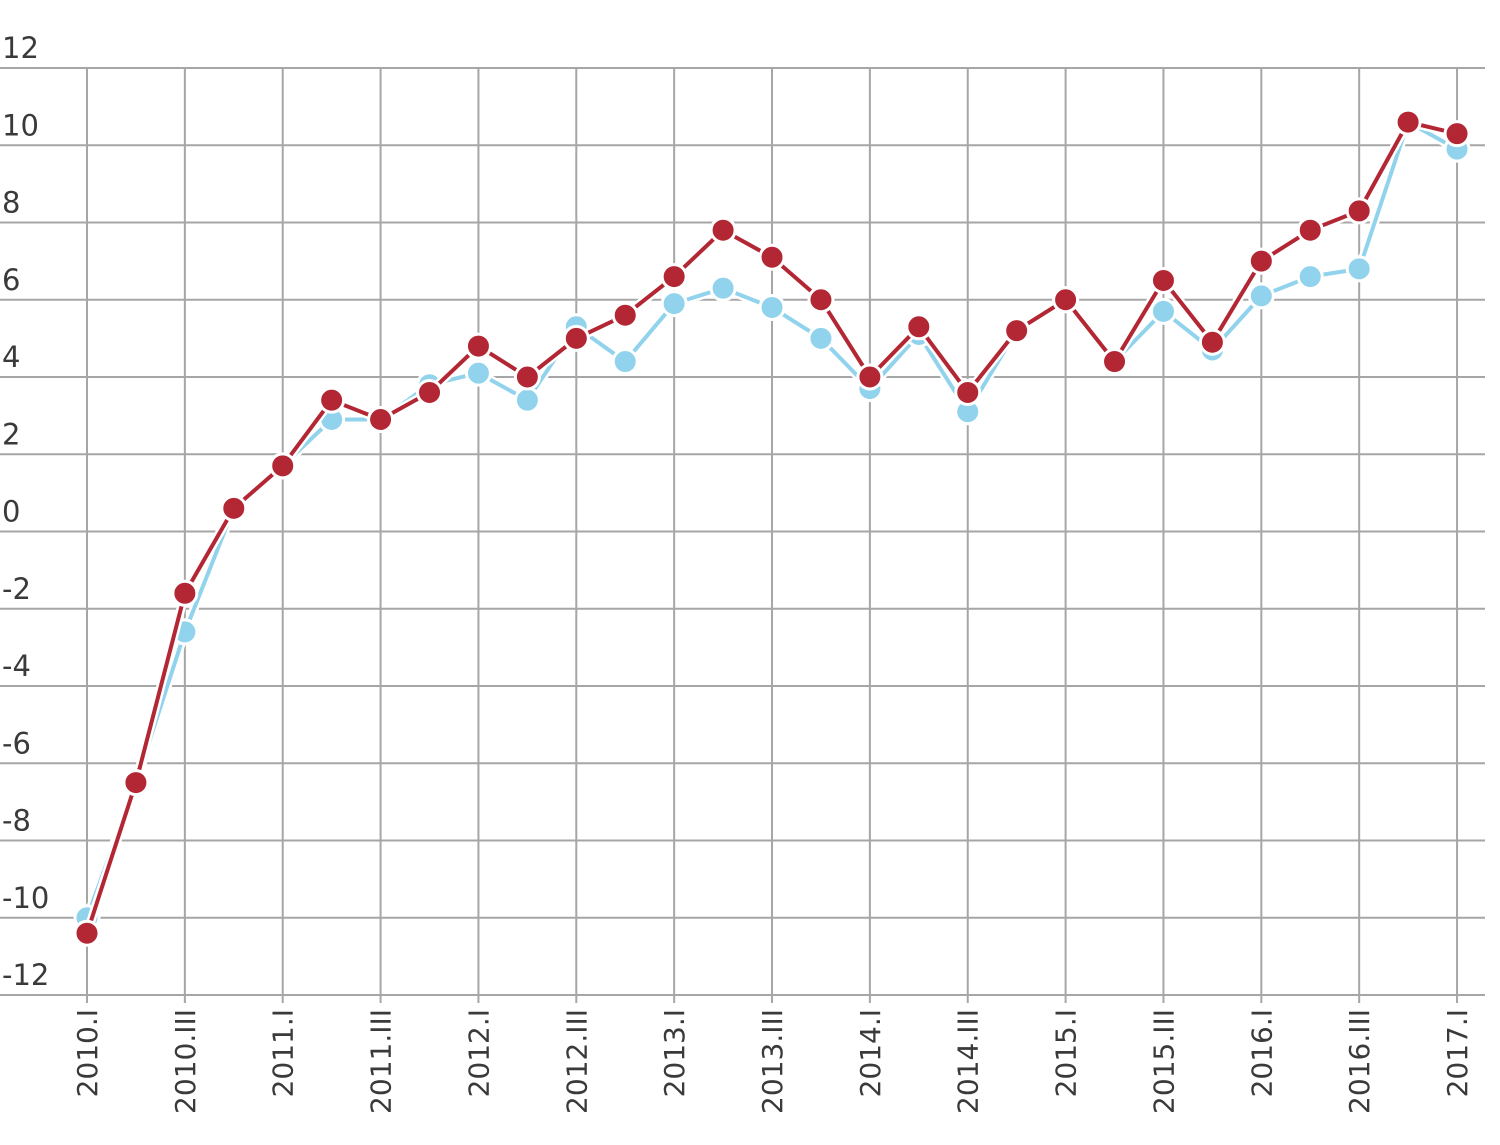  I want to click on x-tick-label: 2014.I, so click(870, 1053).